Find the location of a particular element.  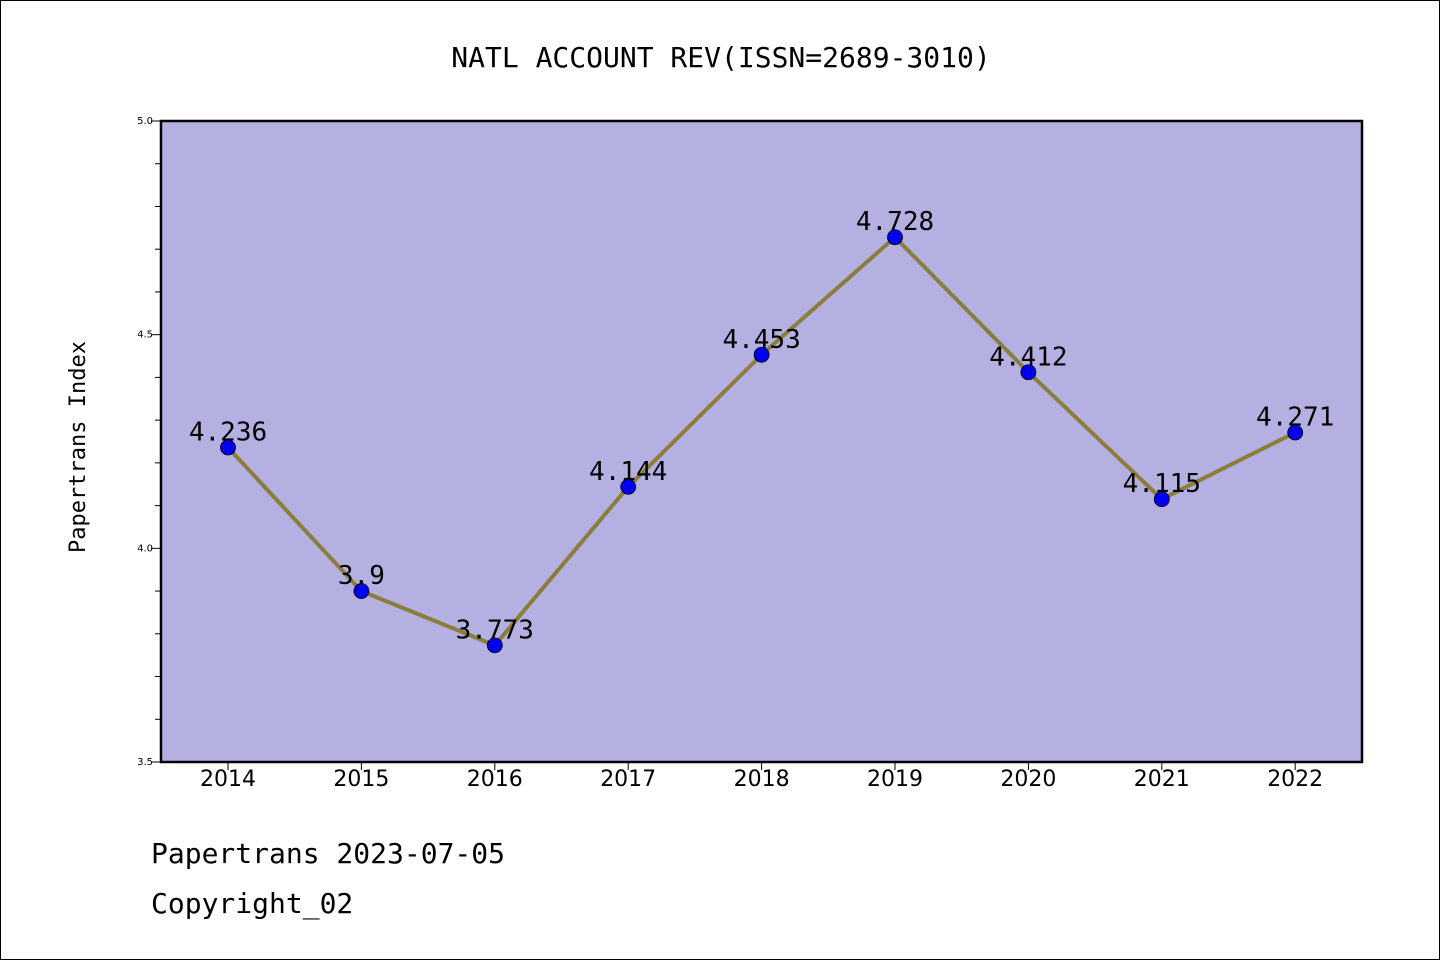

data-label: 4.144 is located at coordinates (628, 472).